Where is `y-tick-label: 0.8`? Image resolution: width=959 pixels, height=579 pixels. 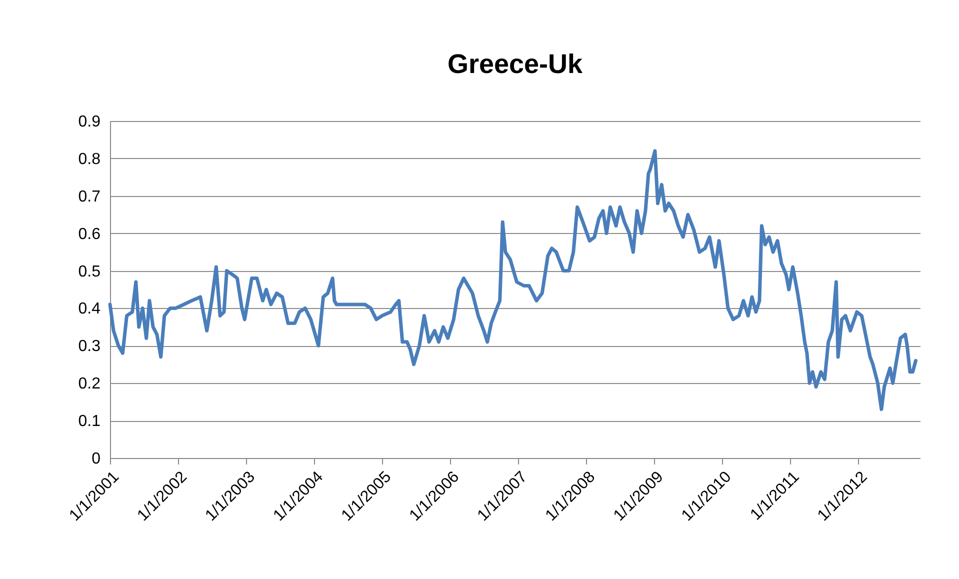
y-tick-label: 0.8 is located at coordinates (89, 159).